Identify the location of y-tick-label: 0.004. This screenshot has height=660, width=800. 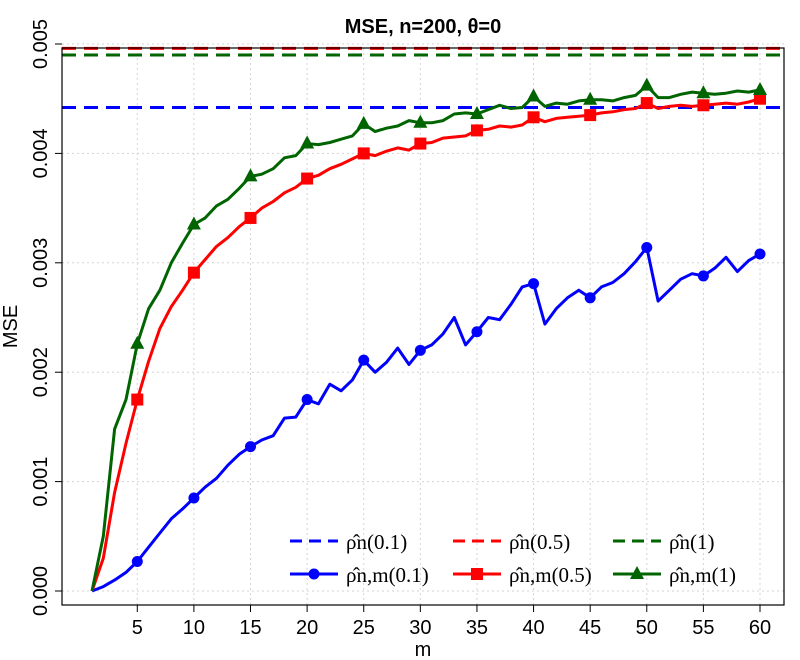
(41, 153).